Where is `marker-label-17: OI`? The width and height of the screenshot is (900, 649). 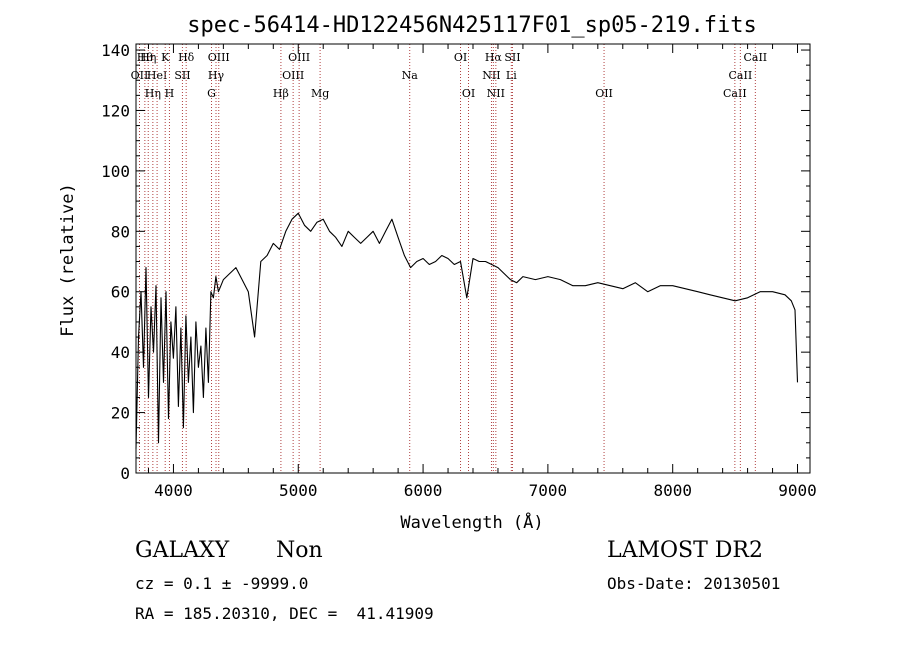 marker-label-17: OI is located at coordinates (460, 57).